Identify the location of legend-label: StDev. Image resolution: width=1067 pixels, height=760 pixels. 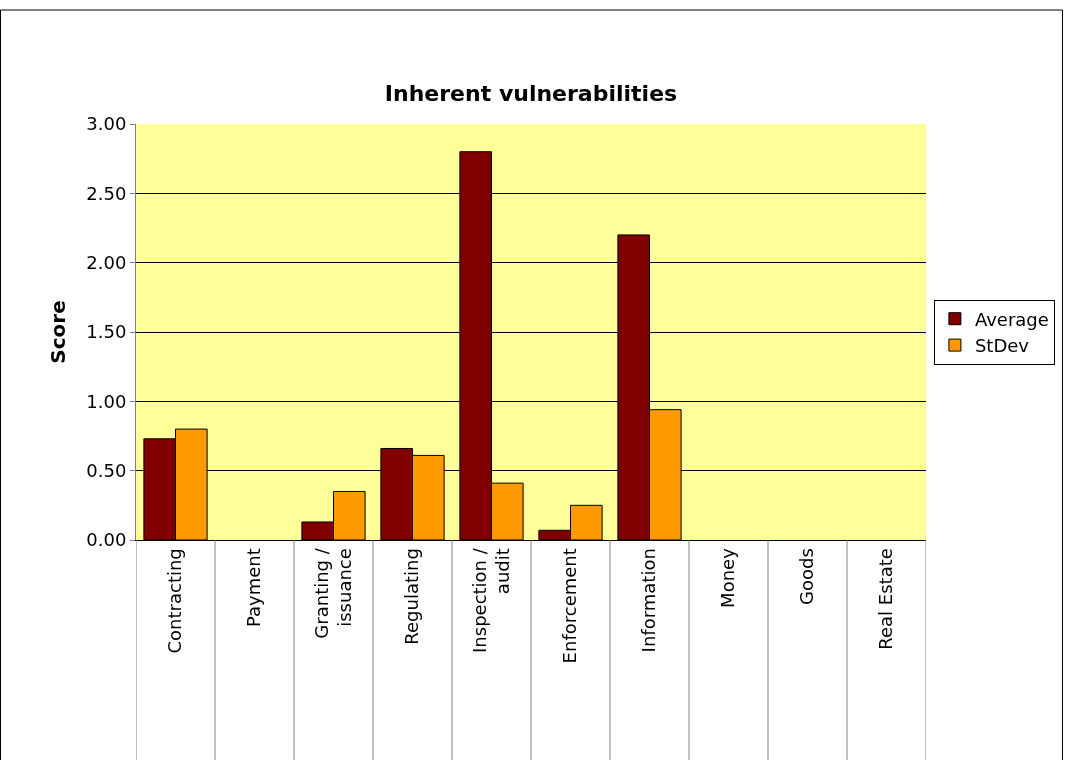
(1002, 346).